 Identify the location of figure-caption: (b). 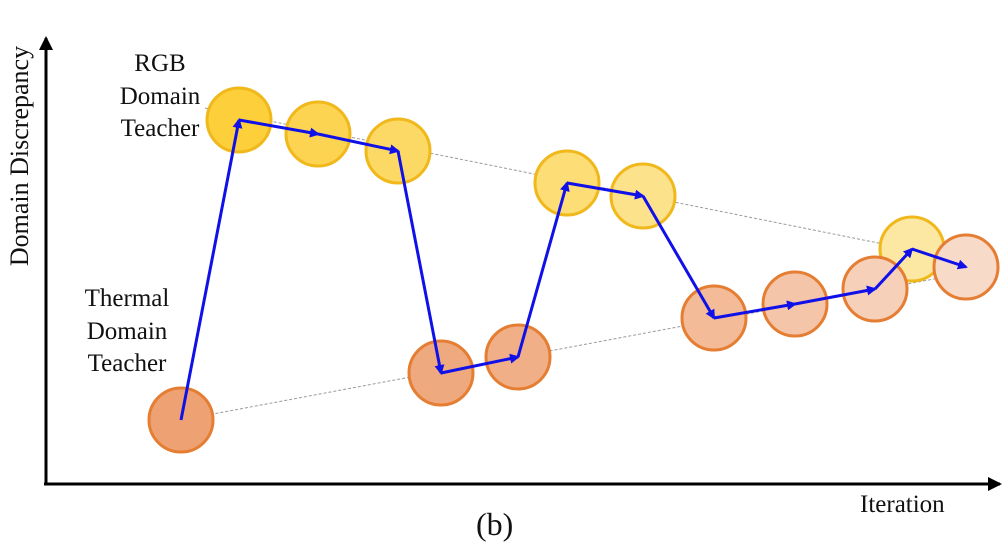
(495, 524).